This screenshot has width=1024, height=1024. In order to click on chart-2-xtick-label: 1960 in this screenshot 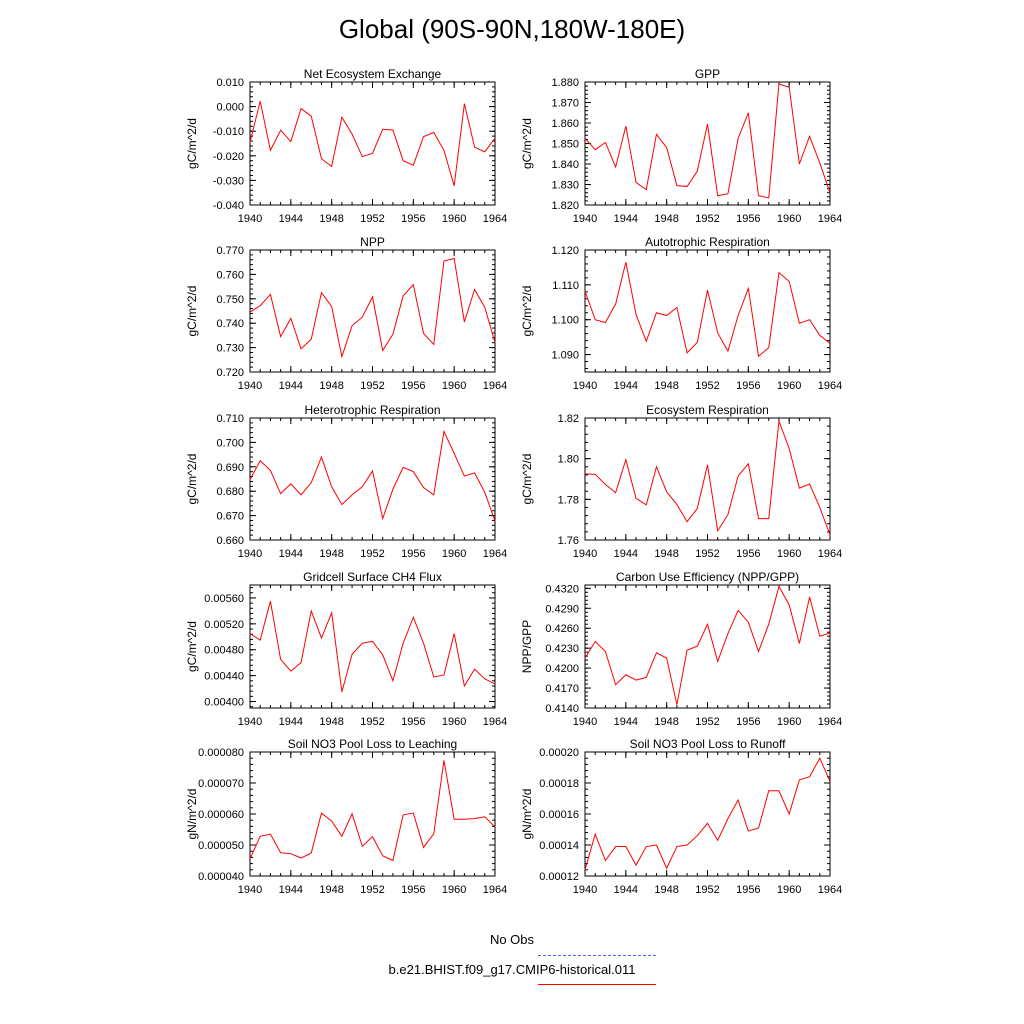, I will do `click(789, 219)`.